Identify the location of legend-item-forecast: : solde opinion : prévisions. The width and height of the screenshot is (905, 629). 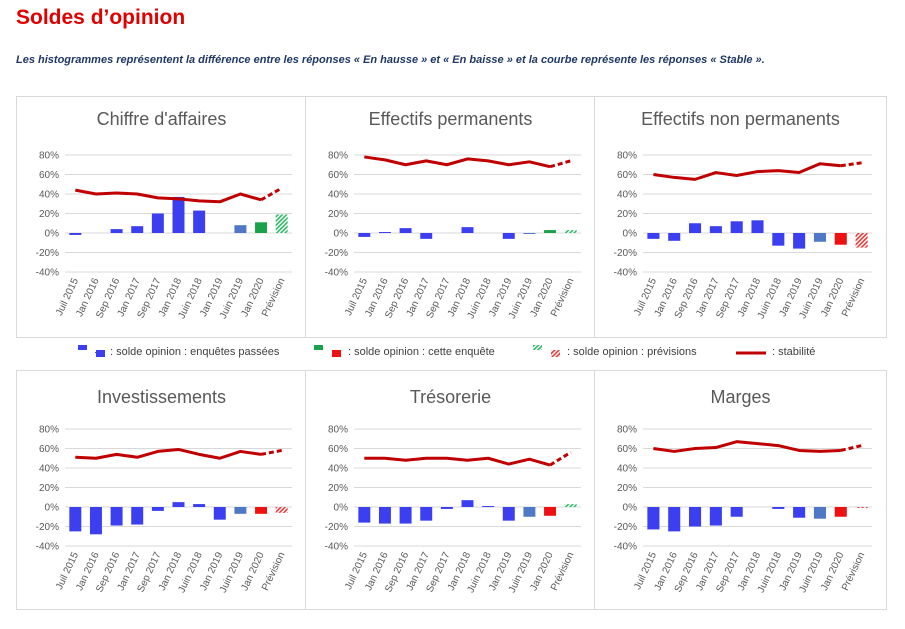
(614, 353).